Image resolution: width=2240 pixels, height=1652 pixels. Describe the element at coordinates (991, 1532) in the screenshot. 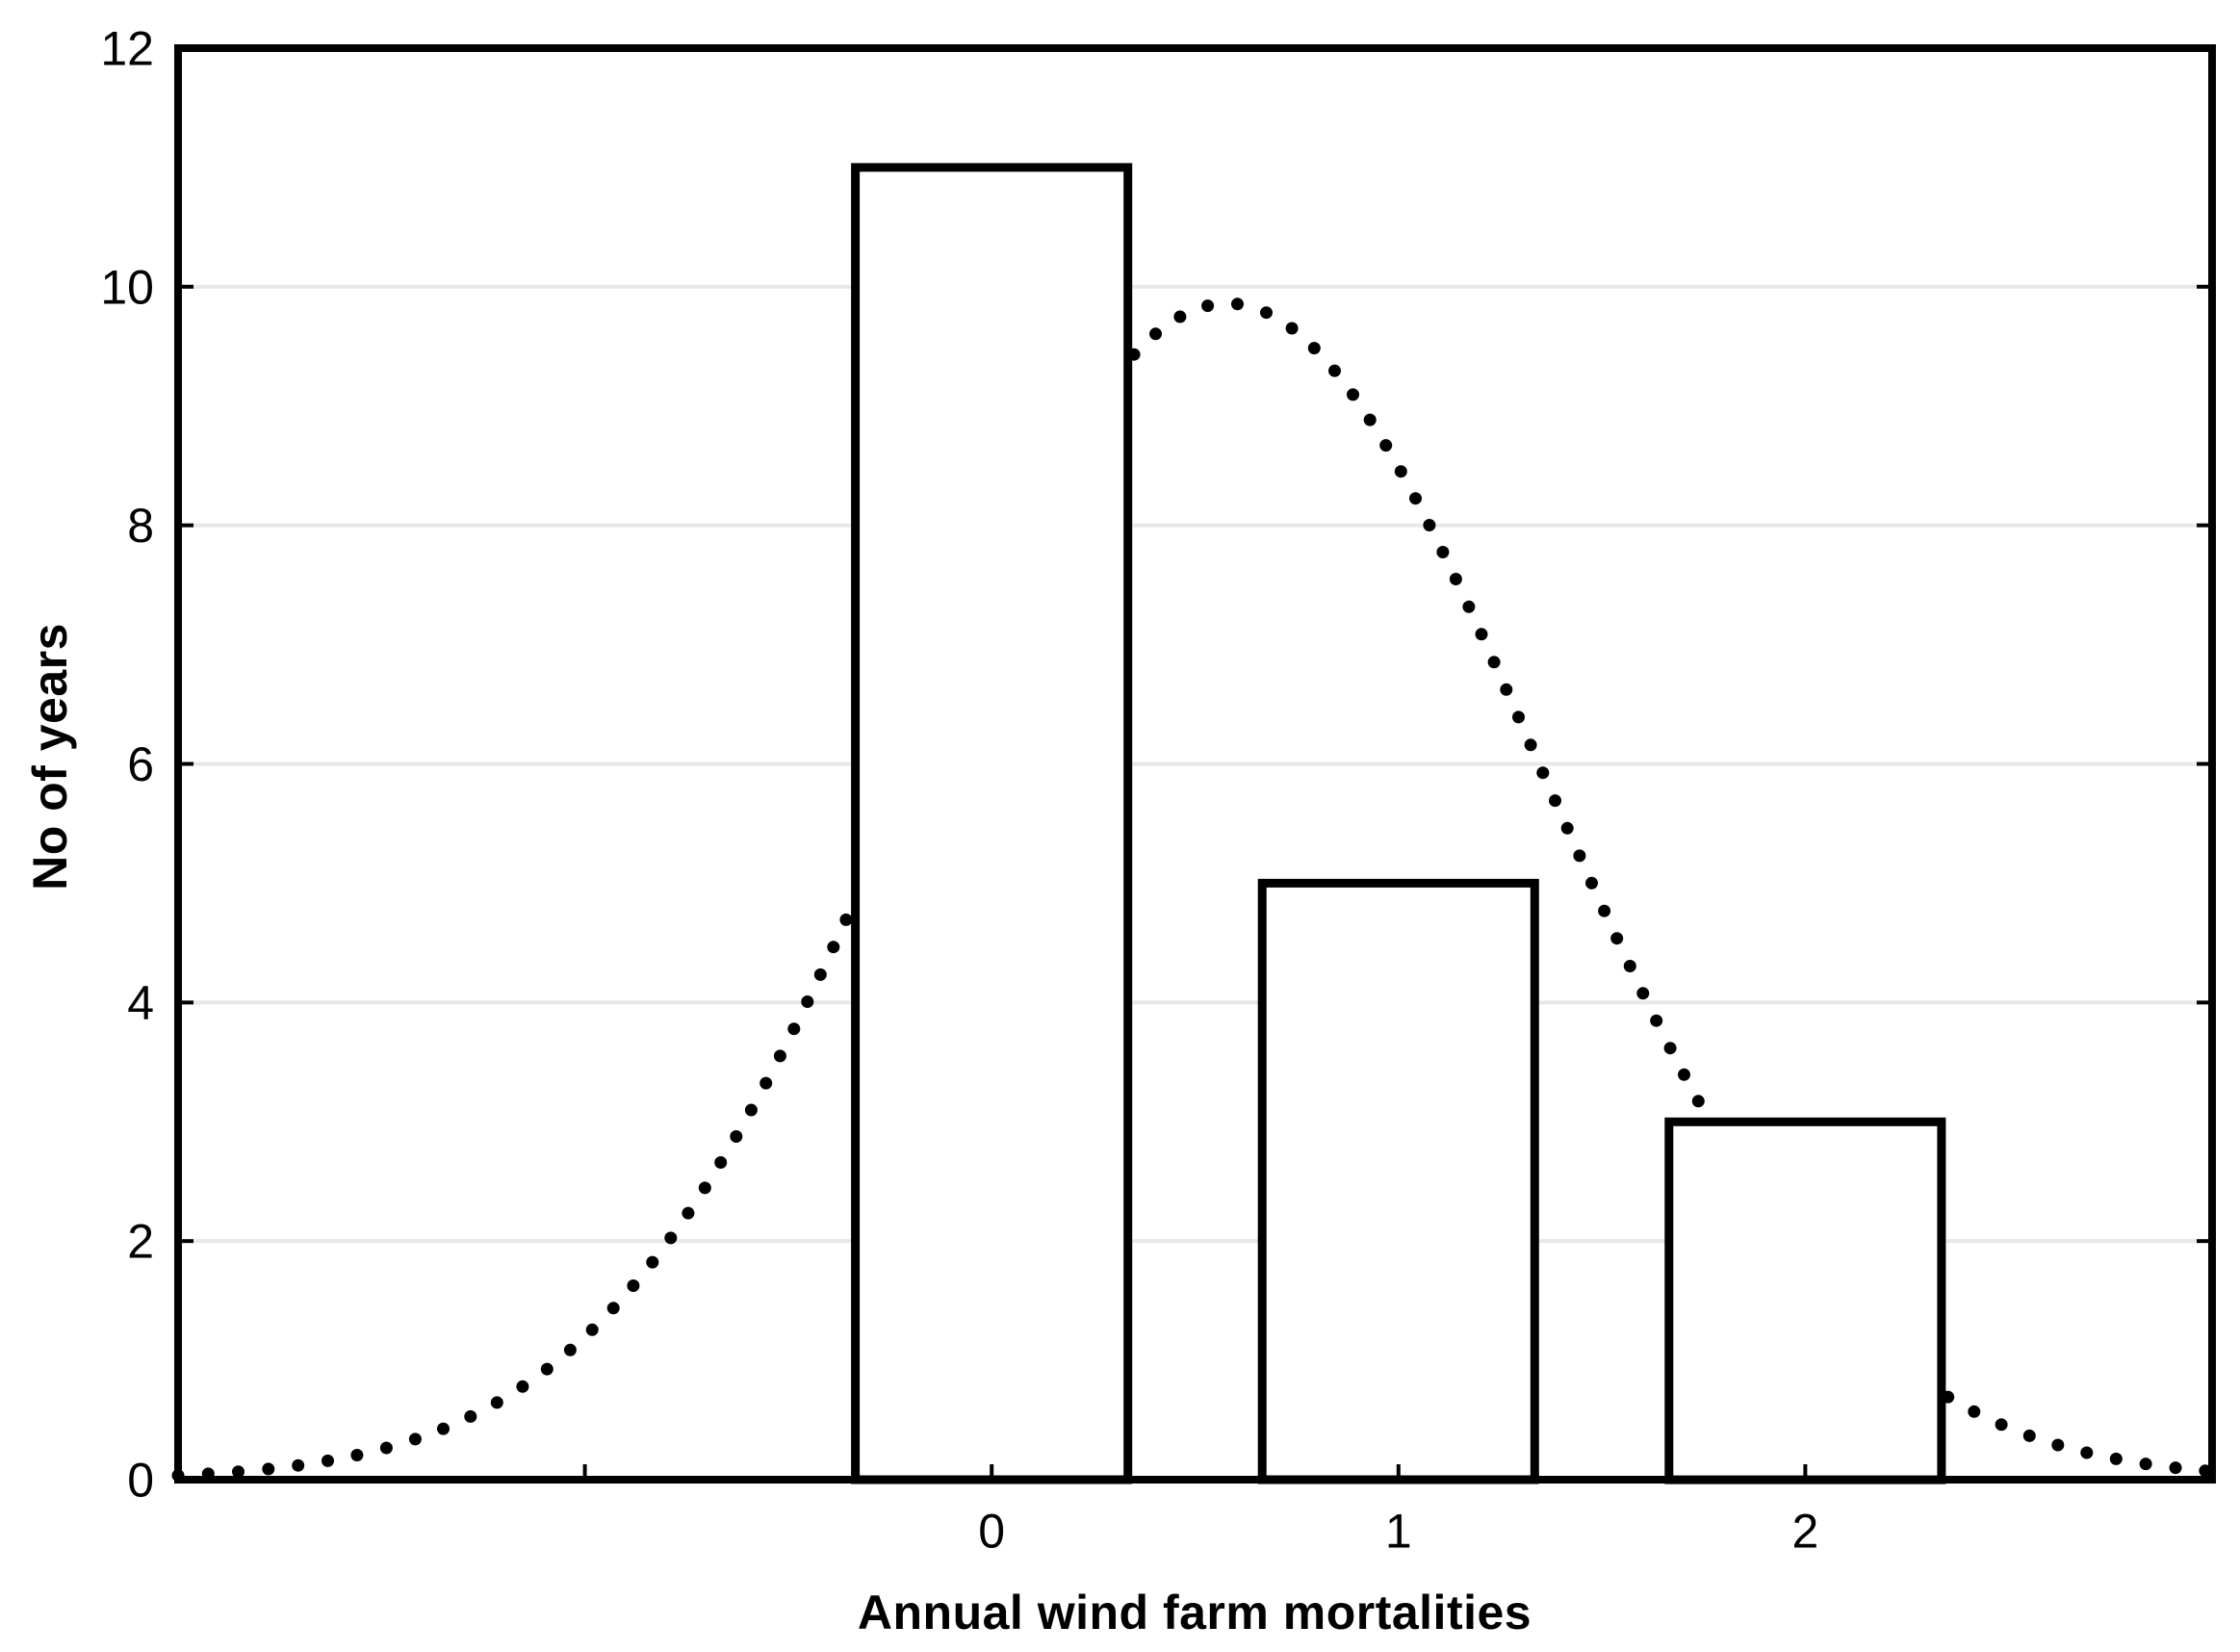

I see `x-tick-label-0: 0` at that location.